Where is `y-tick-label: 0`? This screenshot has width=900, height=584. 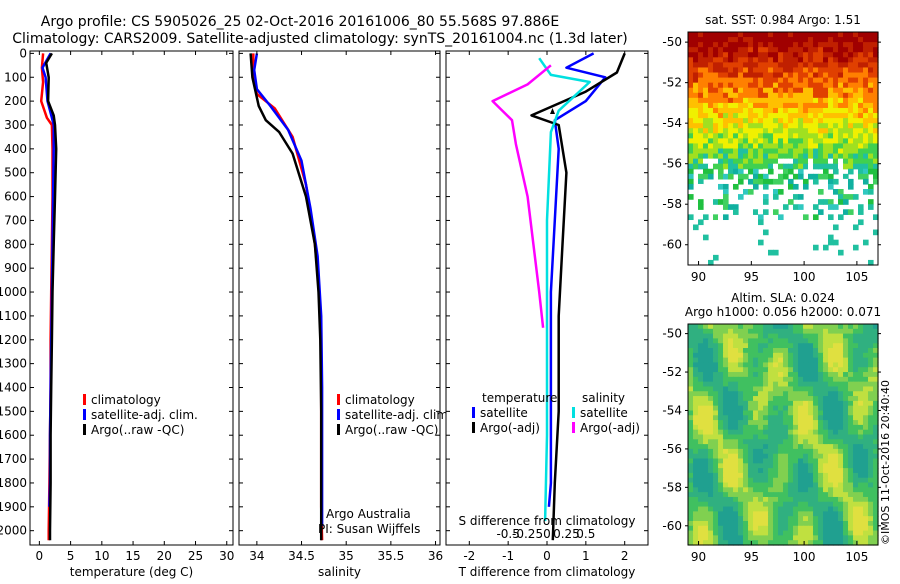 y-tick-label: 0 is located at coordinates (23, 53).